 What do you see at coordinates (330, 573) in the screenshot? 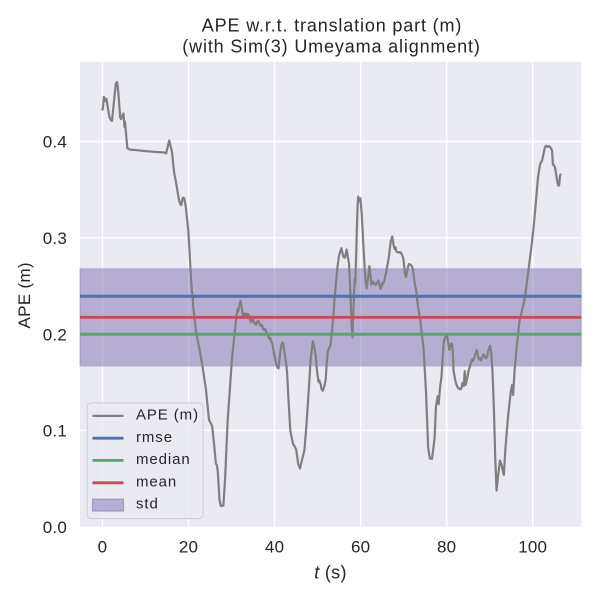
I see `svg-text: t (s)` at bounding box center [330, 573].